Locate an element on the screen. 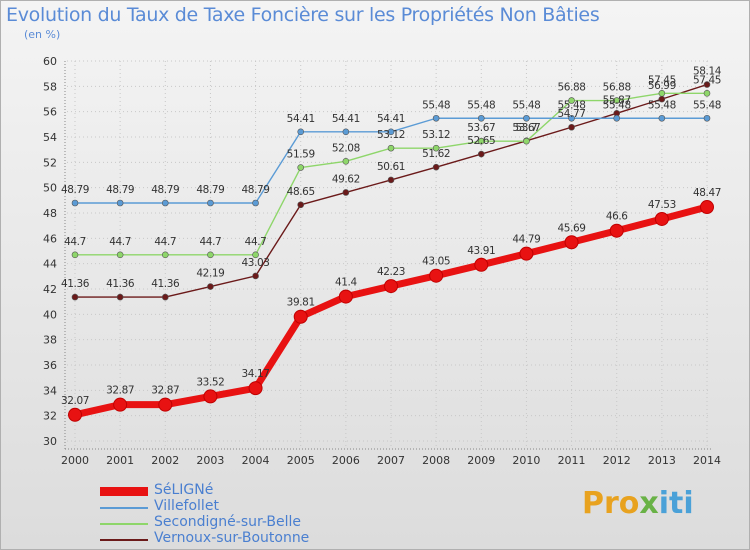 Image resolution: width=750 pixels, height=550 pixels. y-tick-label: 40 is located at coordinates (50, 314).